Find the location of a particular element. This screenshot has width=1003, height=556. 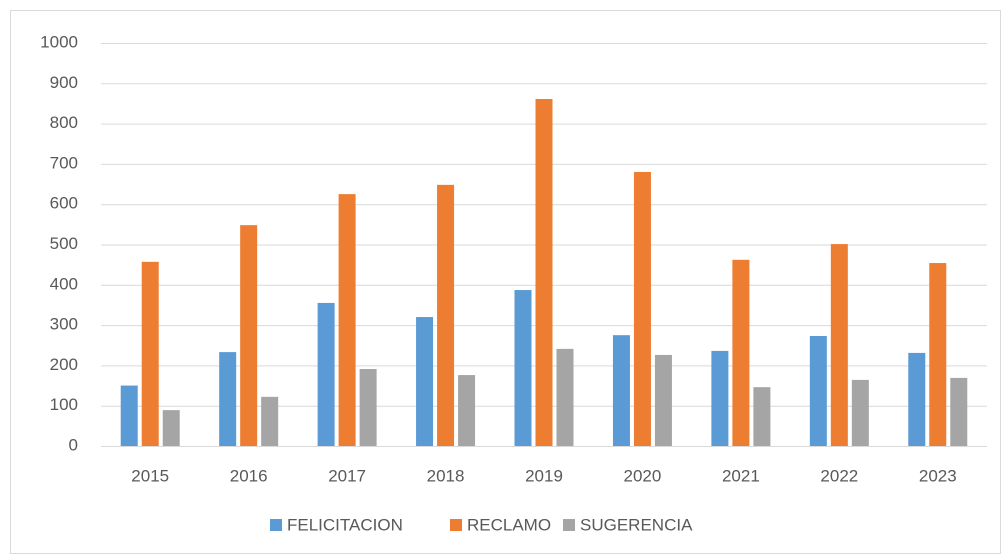

y-tick-label: 300 is located at coordinates (64, 324).